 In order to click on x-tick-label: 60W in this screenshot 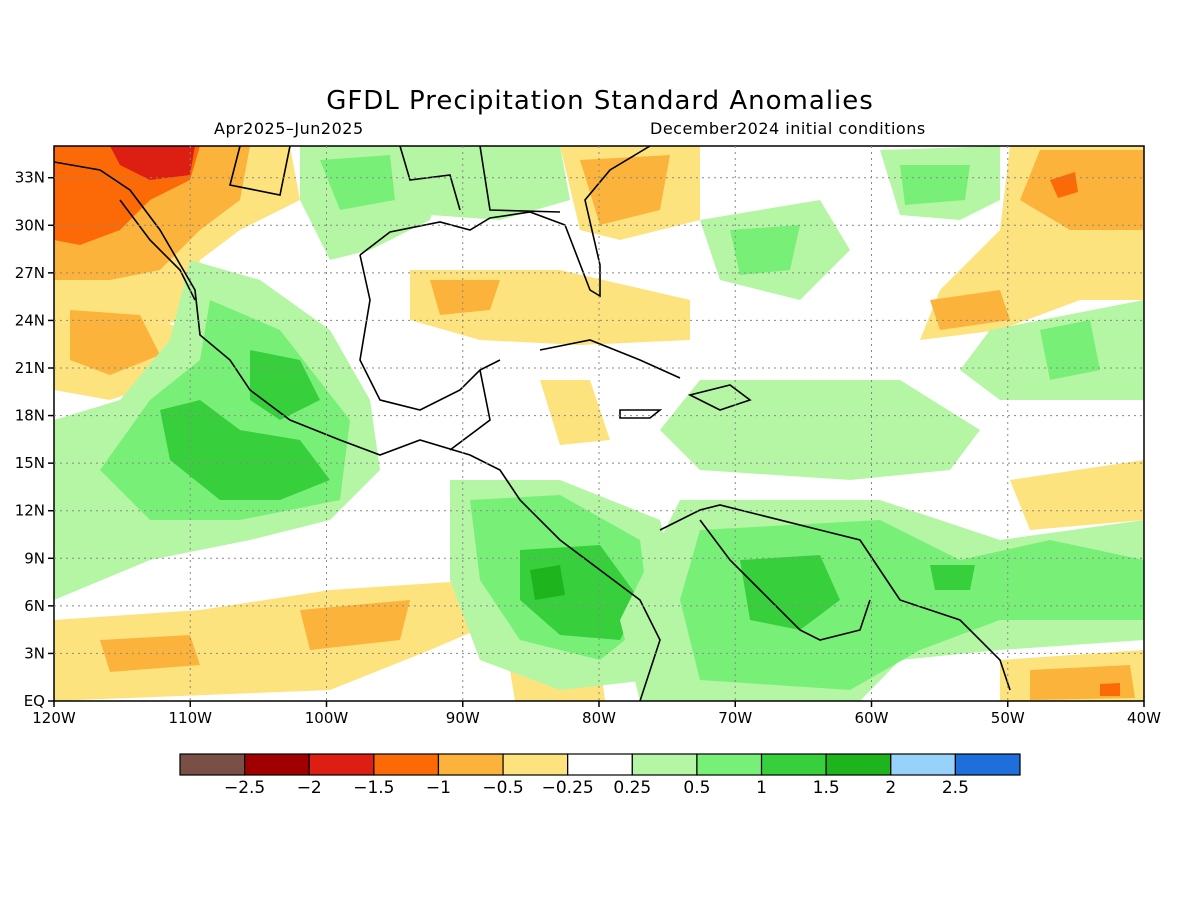, I will do `click(872, 718)`.